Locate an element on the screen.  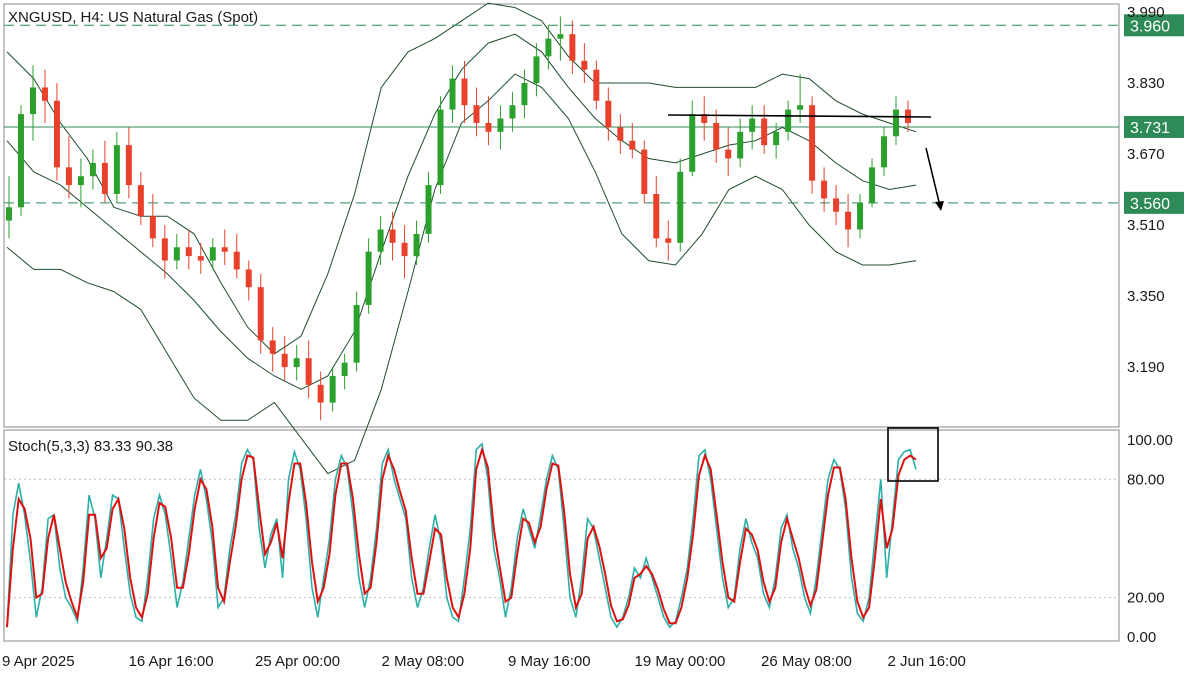
time-axis-tick: 16 Apr 16:00 is located at coordinates (171, 661).